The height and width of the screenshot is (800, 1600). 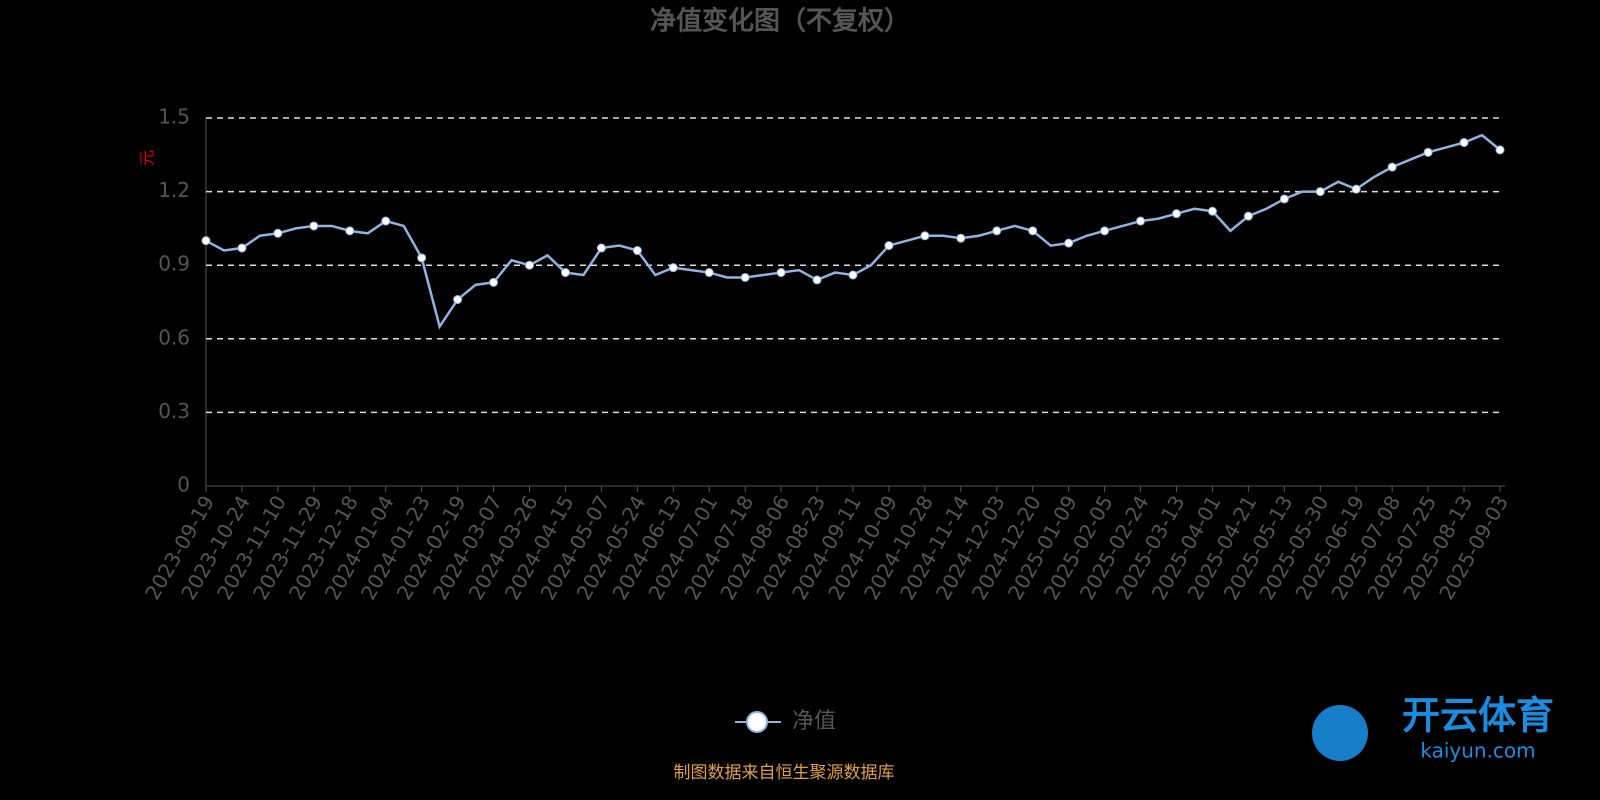 What do you see at coordinates (784, 773) in the screenshot?
I see `source-note: 制图数据来自恒生聚源数据库` at bounding box center [784, 773].